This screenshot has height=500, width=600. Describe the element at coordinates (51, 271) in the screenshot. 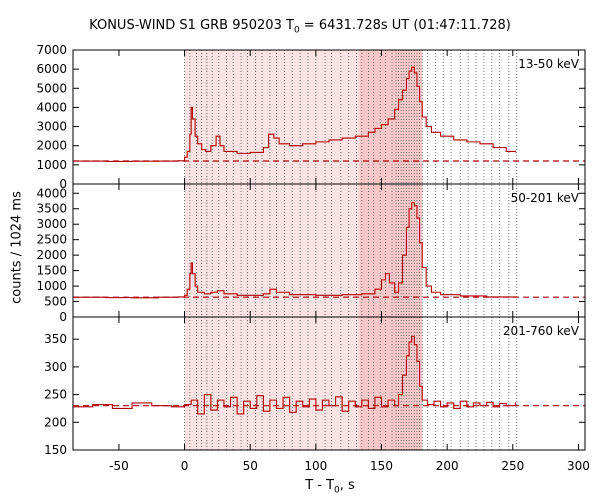

I see `y-tick-label: 1500` at that location.